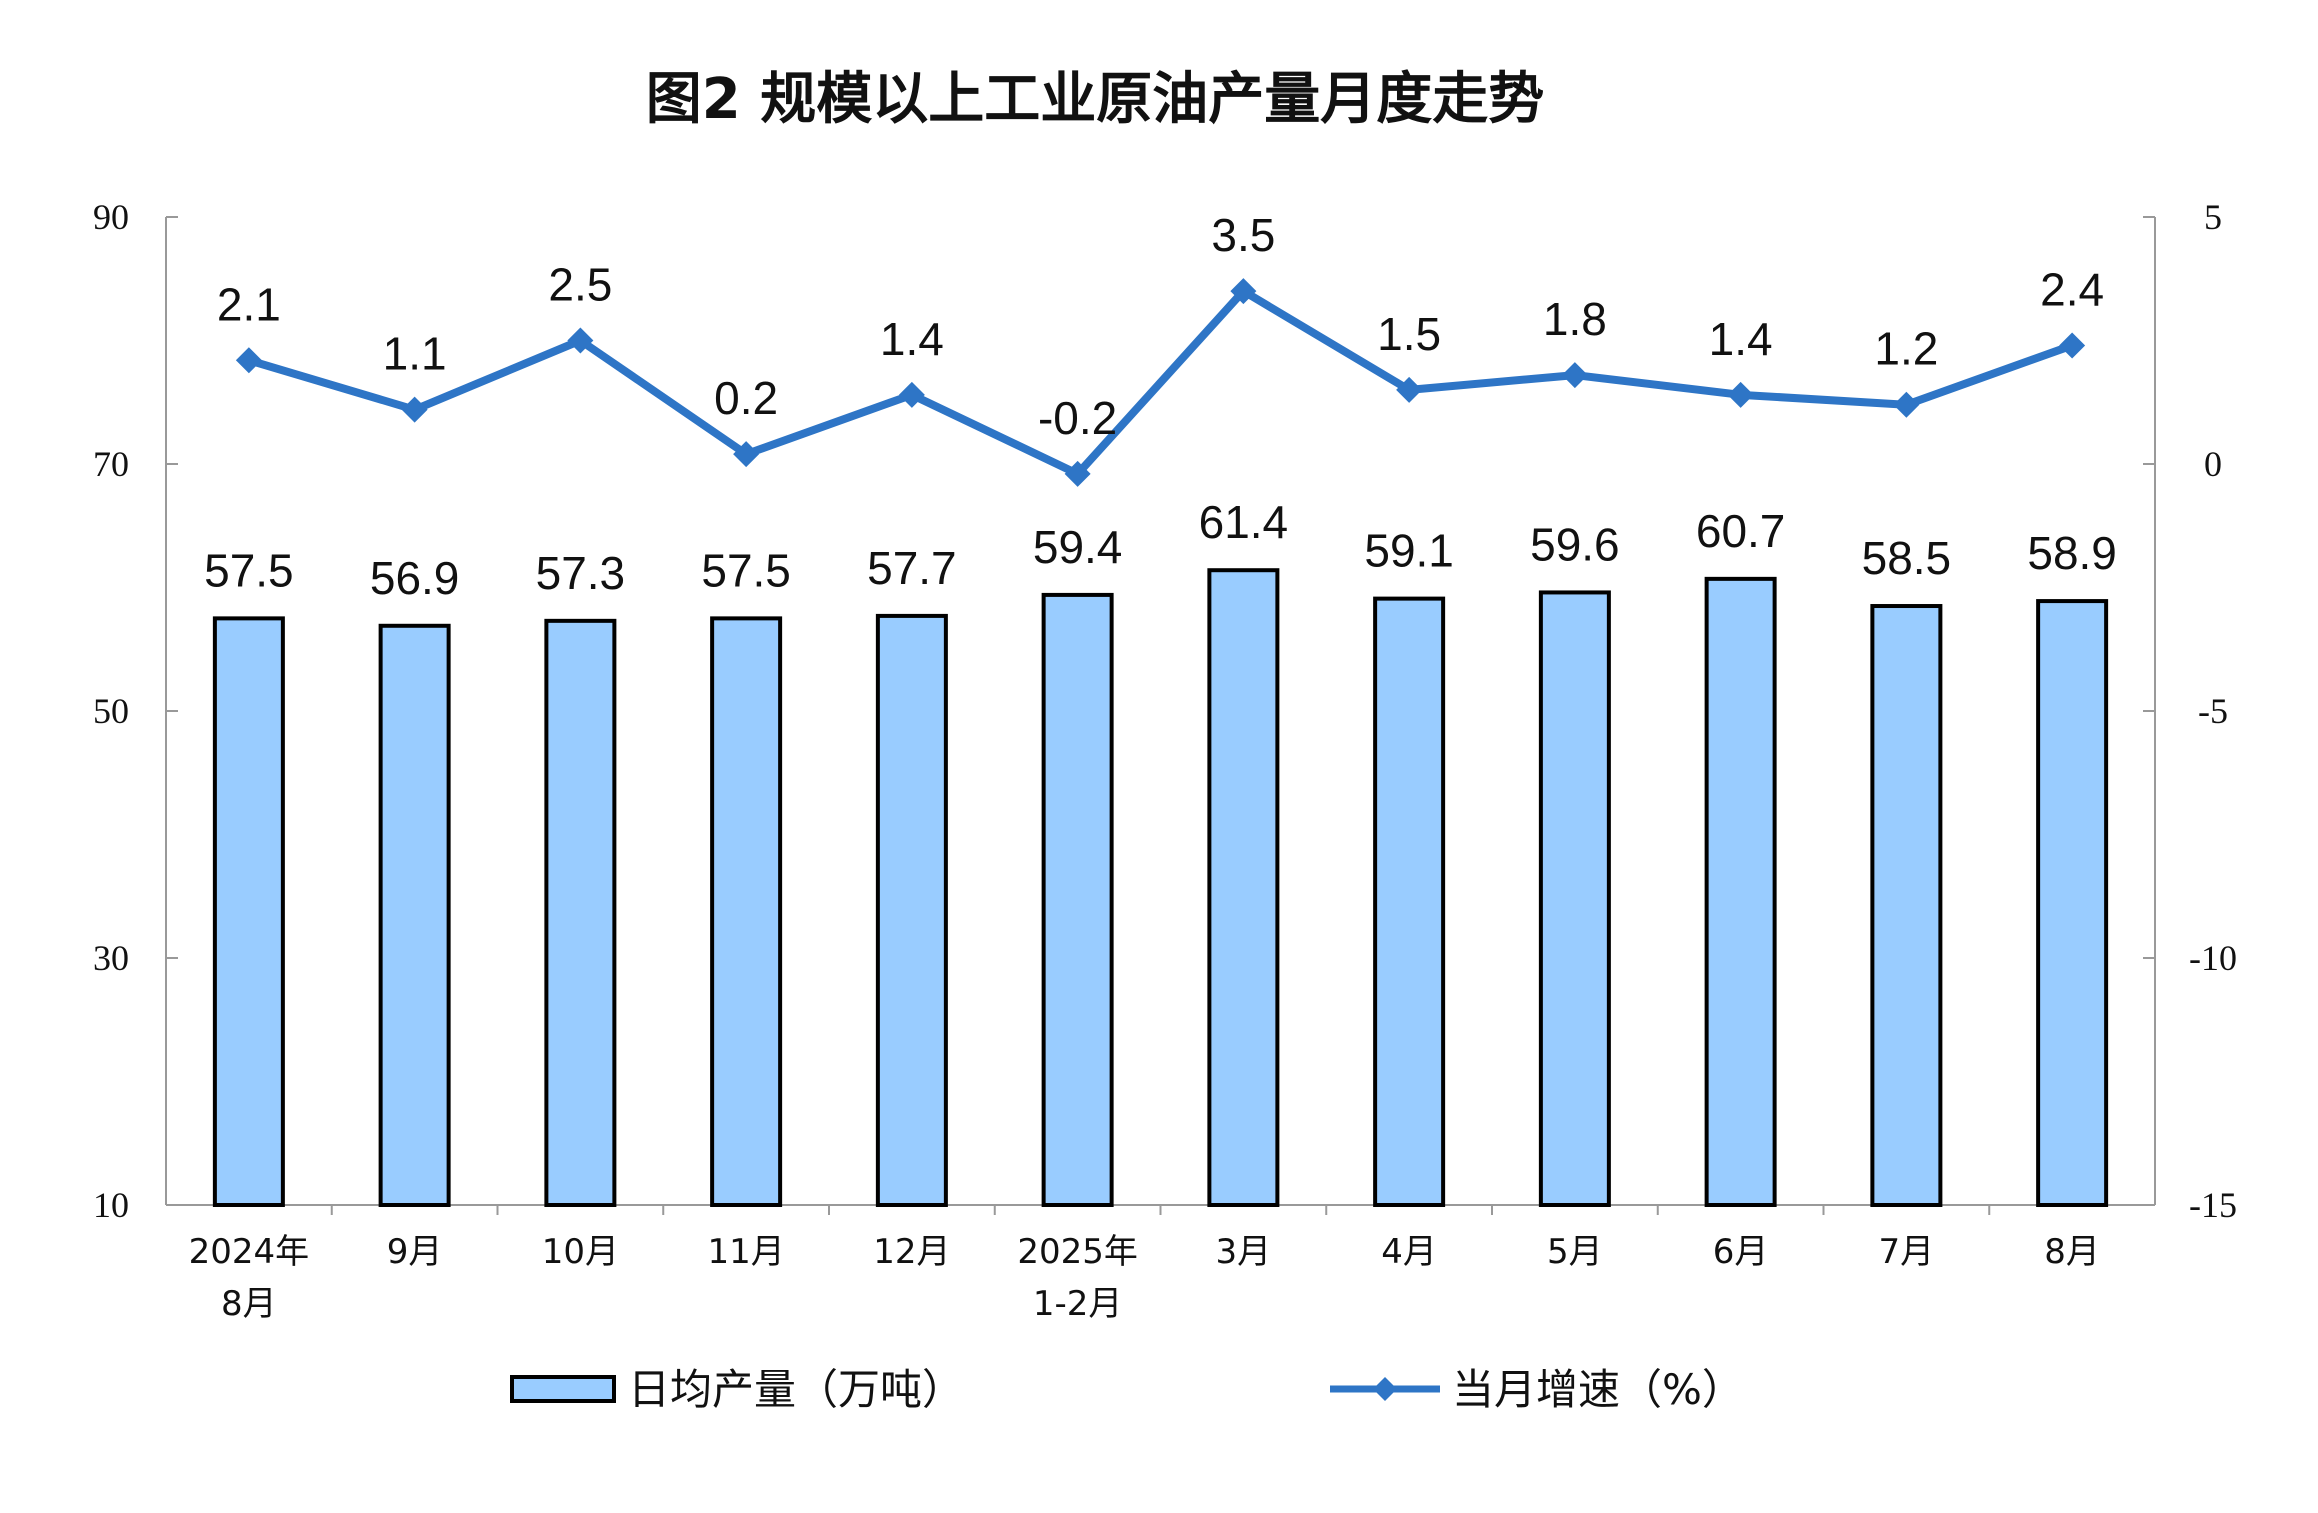  What do you see at coordinates (111, 958) in the screenshot?
I see `left-tick-label: 30` at bounding box center [111, 958].